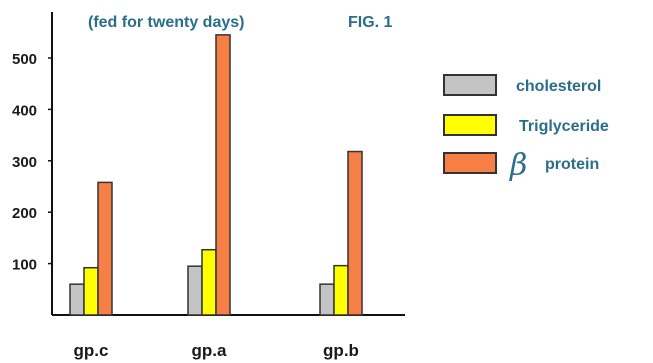 This screenshot has width=653, height=363. I want to click on legend-label-cholesterol: cholesterol, so click(558, 86).